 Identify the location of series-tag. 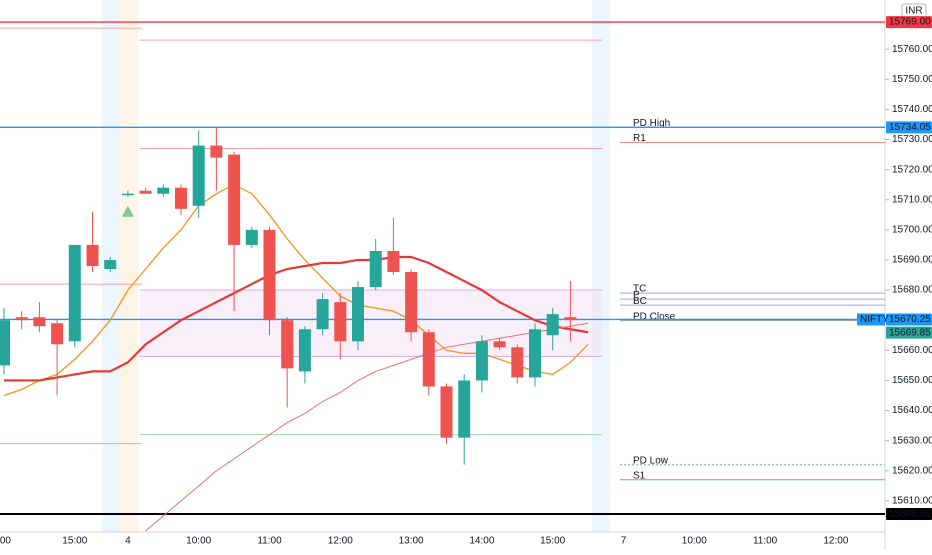
(871, 319).